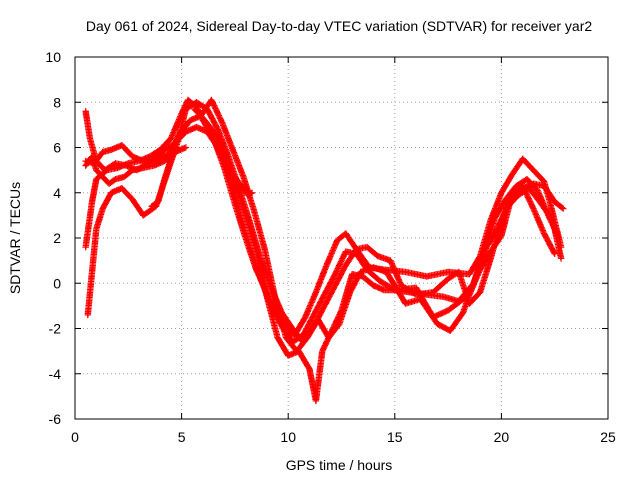 This screenshot has width=640, height=480. I want to click on y-tick-label: -6, so click(55, 419).